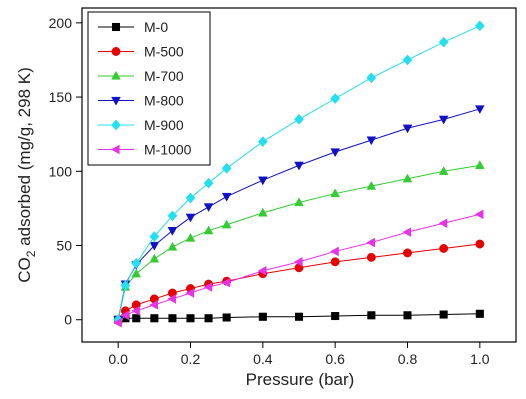  What do you see at coordinates (164, 76) in the screenshot?
I see `legend-label: M-700` at bounding box center [164, 76].